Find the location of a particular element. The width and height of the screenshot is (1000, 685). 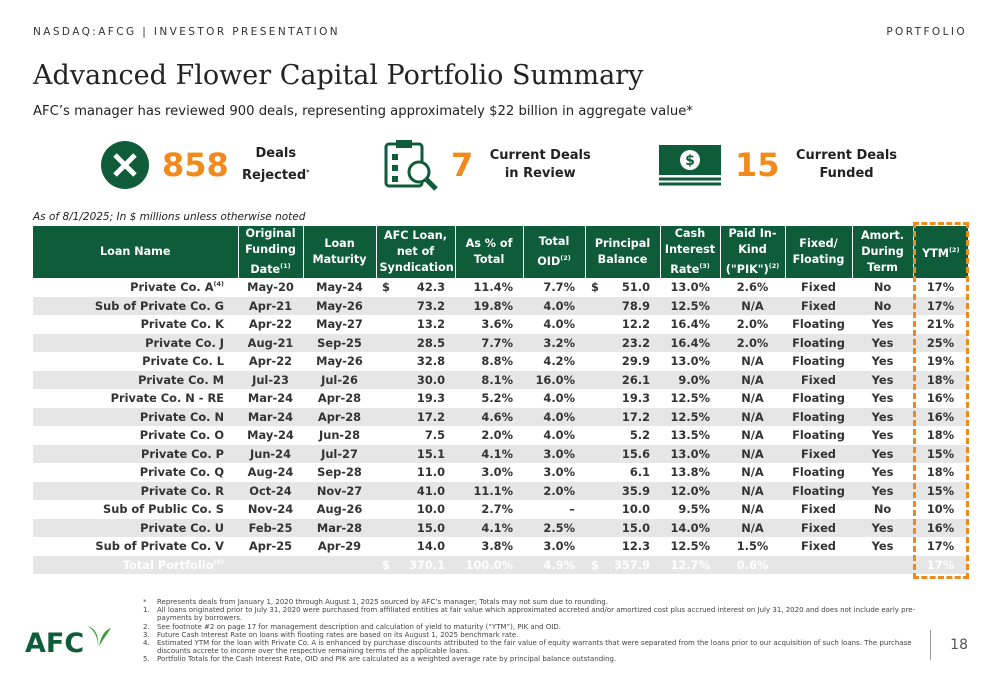

logo-text: AFC is located at coordinates (55, 643).